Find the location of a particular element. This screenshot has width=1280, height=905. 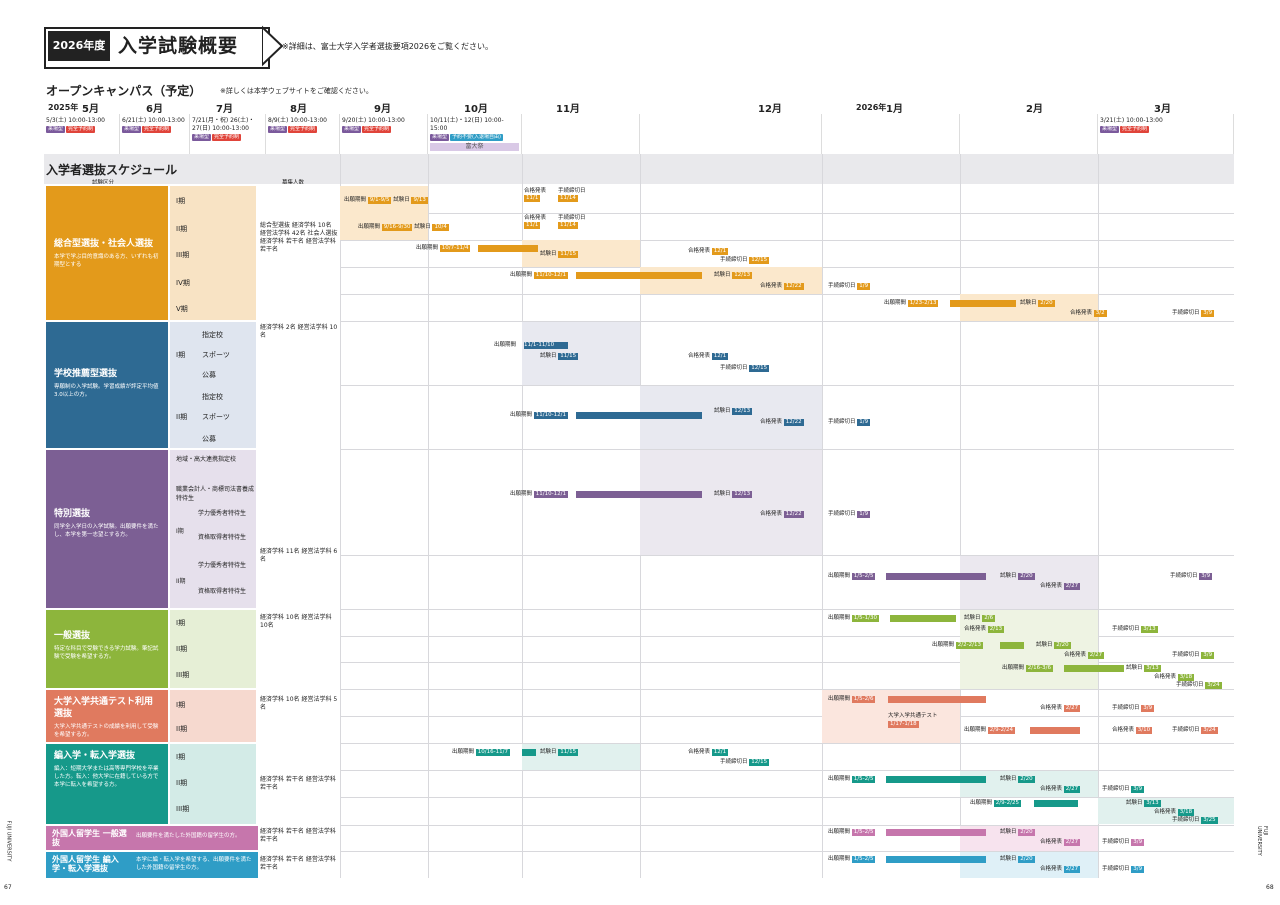

page-number-right: 68 is located at coordinates (1270, 887).